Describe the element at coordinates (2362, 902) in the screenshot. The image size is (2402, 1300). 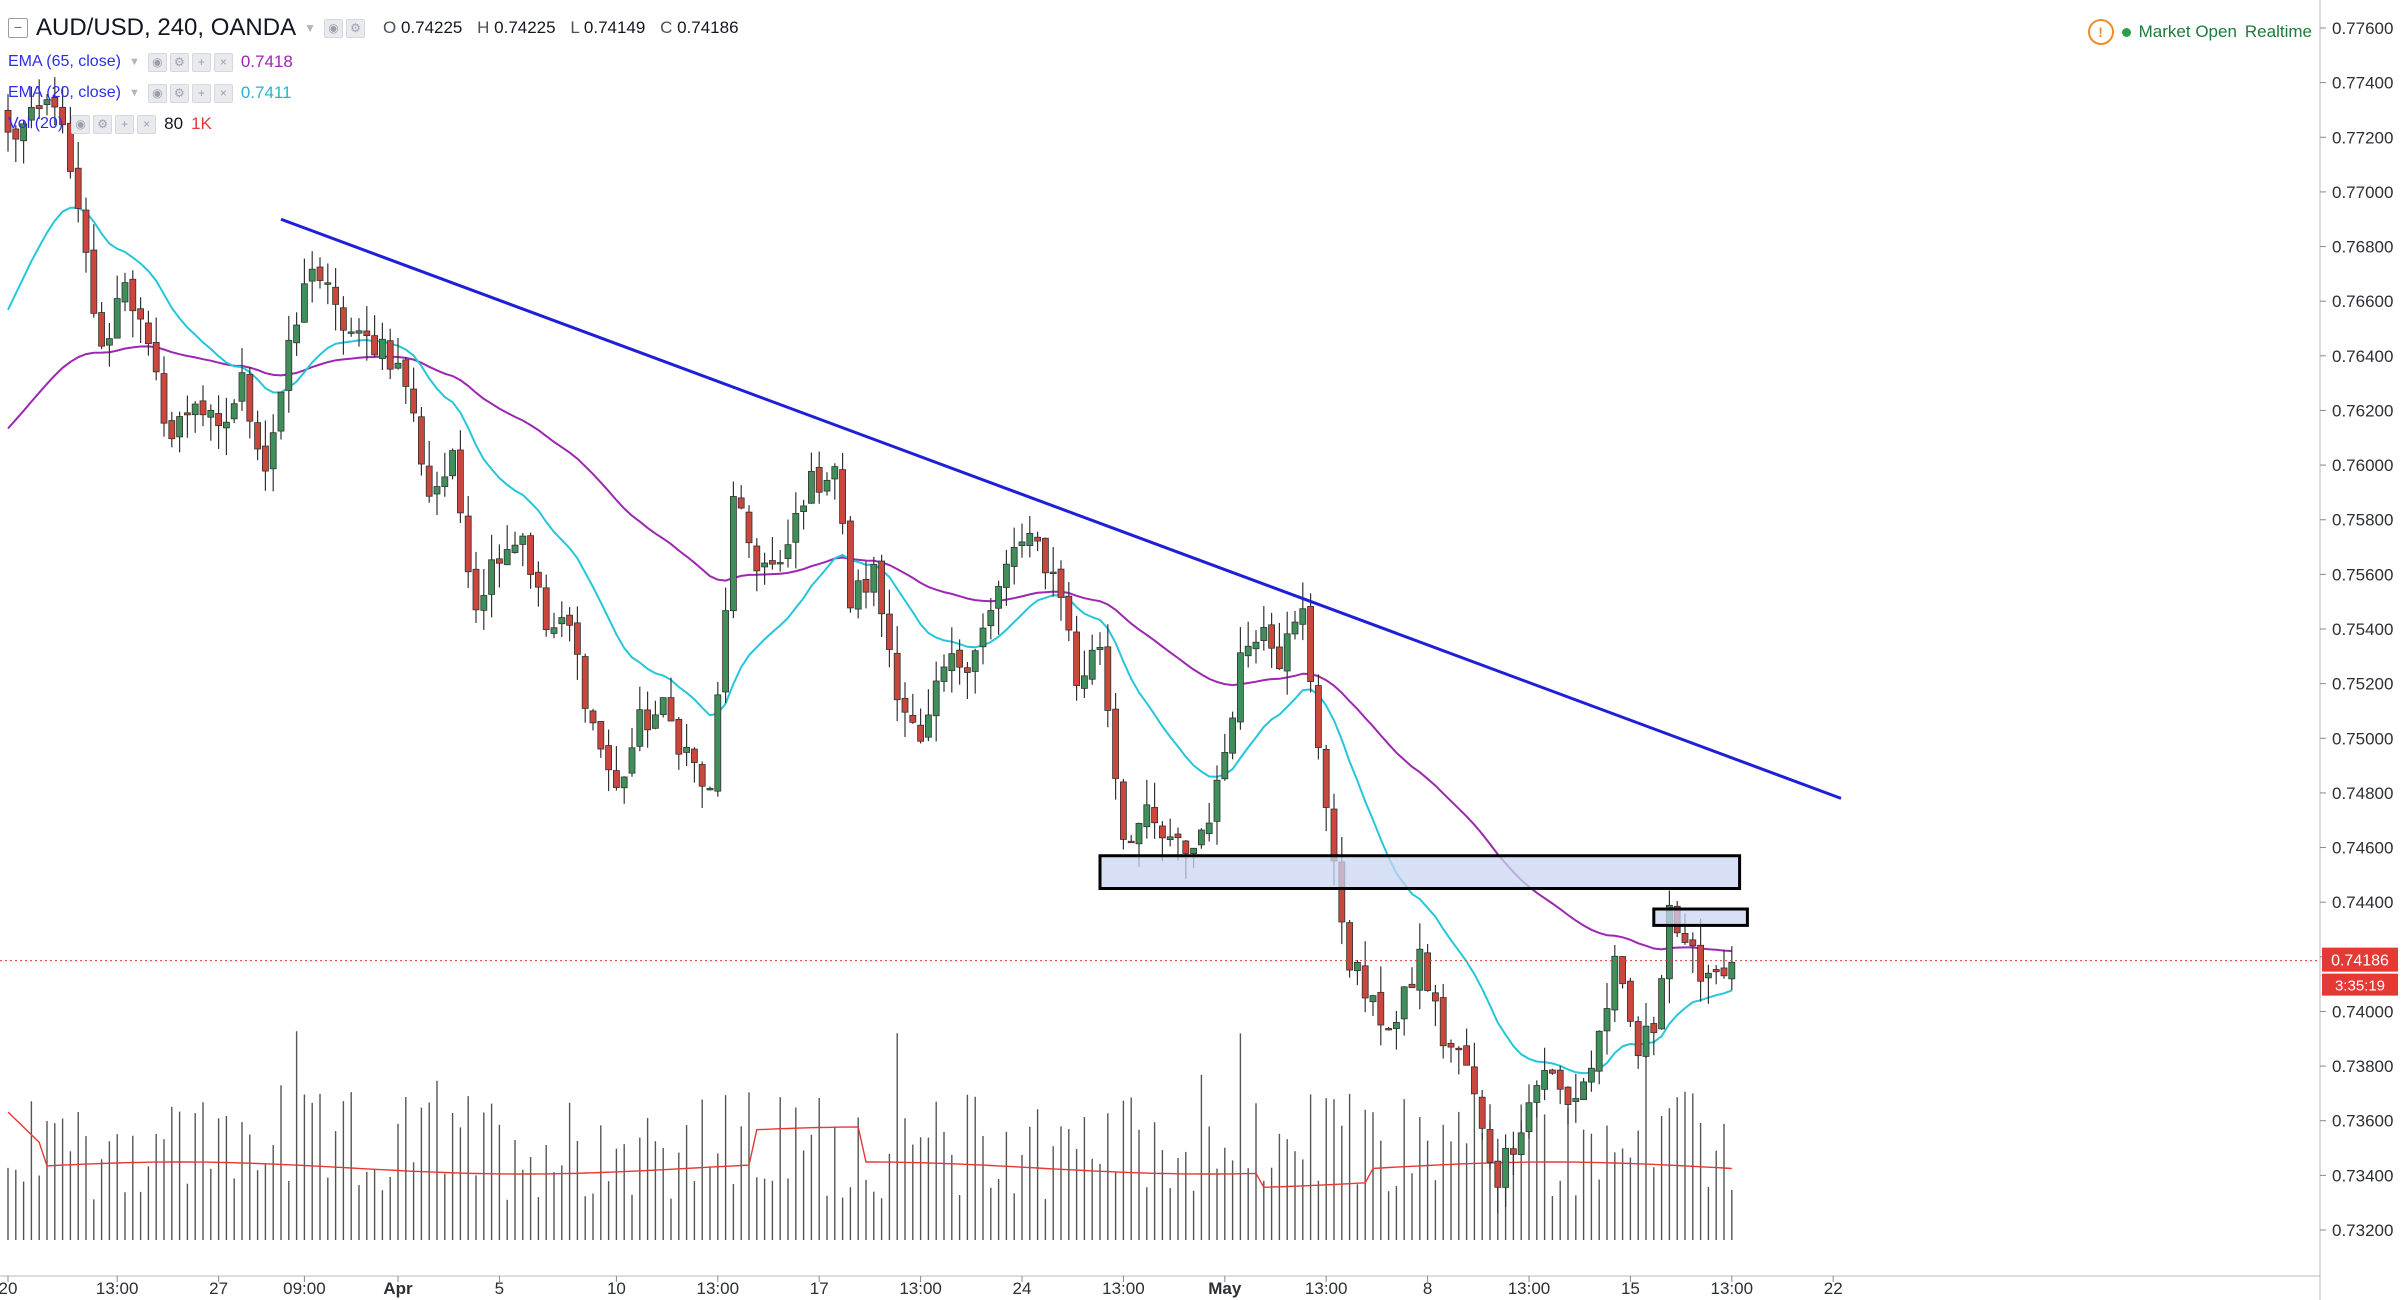
I see `y-tick-label: 0.74400` at that location.